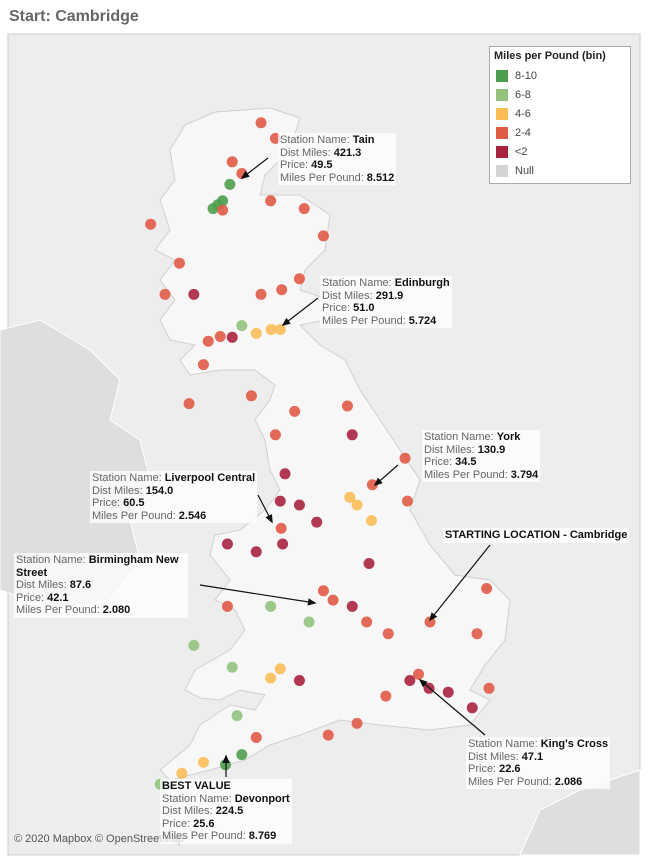  What do you see at coordinates (560, 151) in the screenshot?
I see `legend-item: <2` at bounding box center [560, 151].